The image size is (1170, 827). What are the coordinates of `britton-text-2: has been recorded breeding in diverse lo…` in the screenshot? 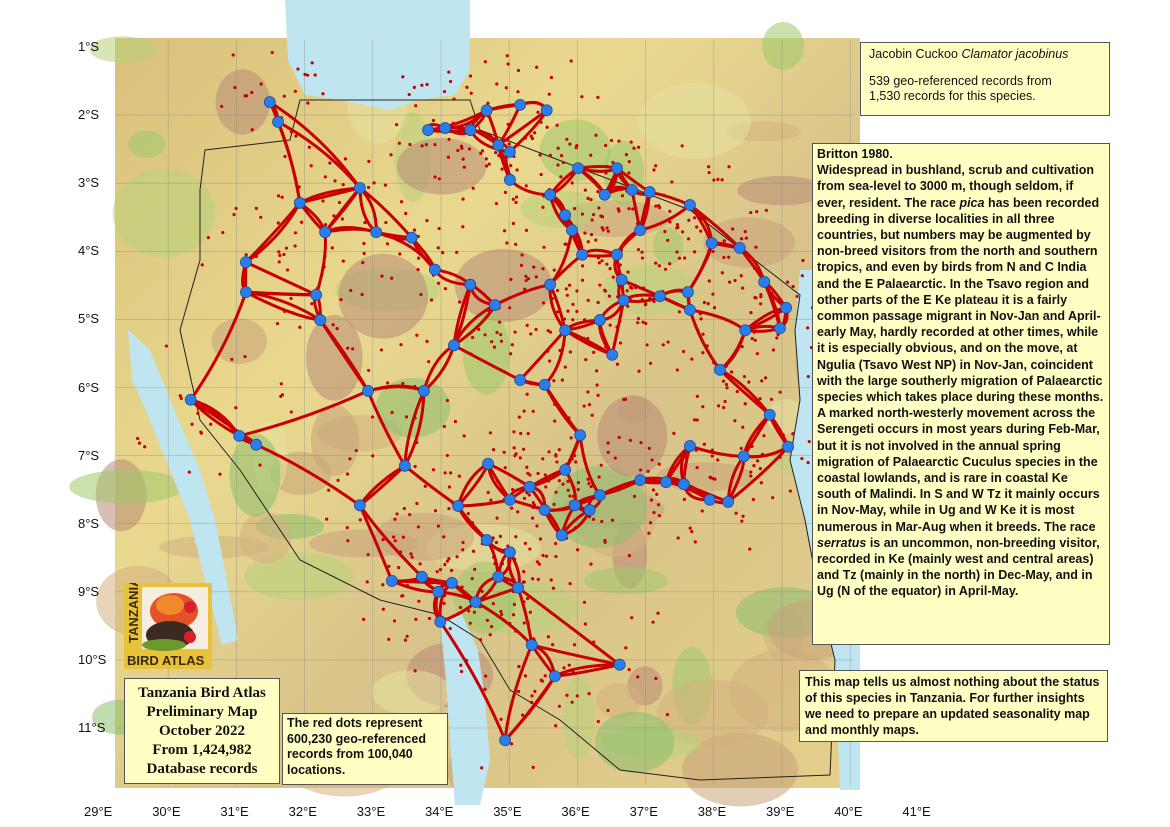 It's located at (960, 364).